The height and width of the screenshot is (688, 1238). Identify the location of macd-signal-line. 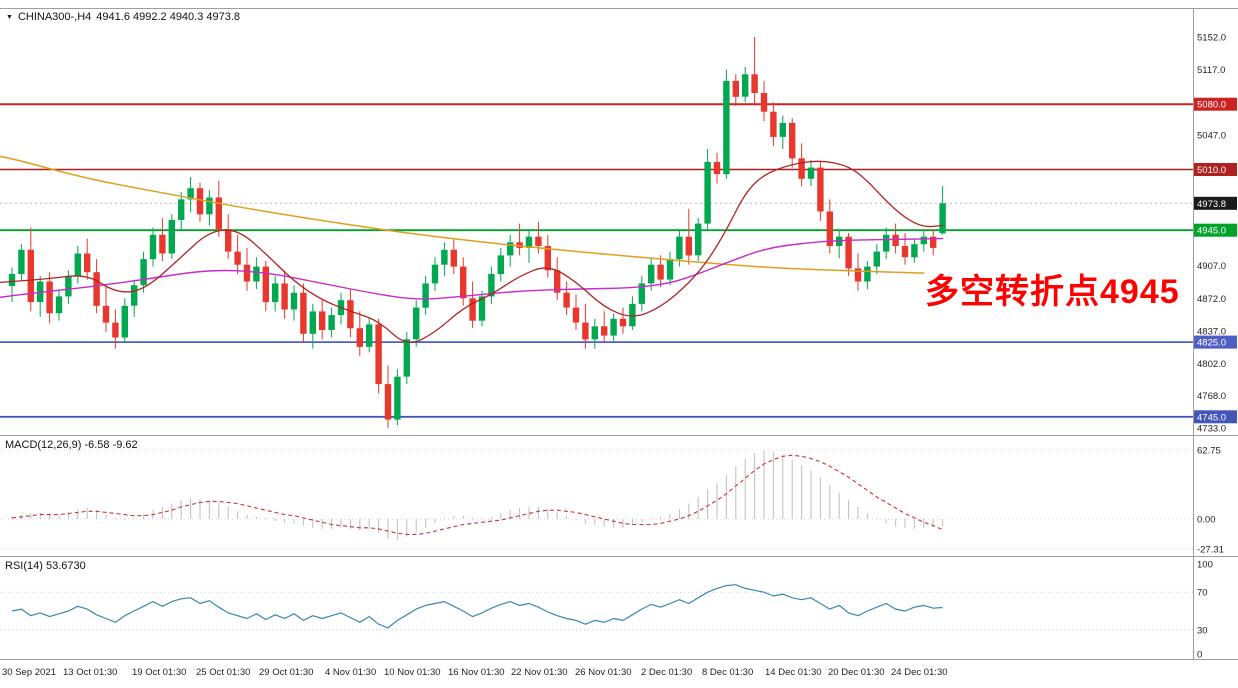
(477, 494).